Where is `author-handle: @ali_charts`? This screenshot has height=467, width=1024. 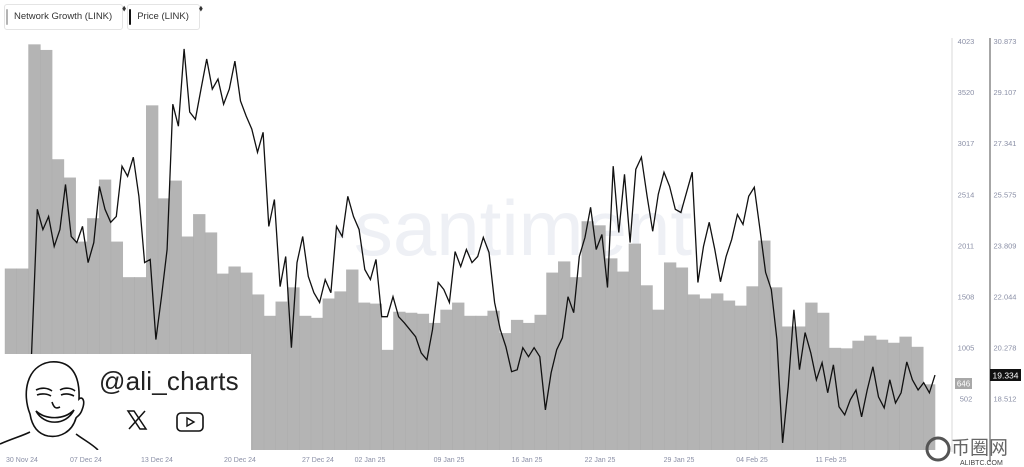
author-handle: @ali_charts is located at coordinates (169, 381).